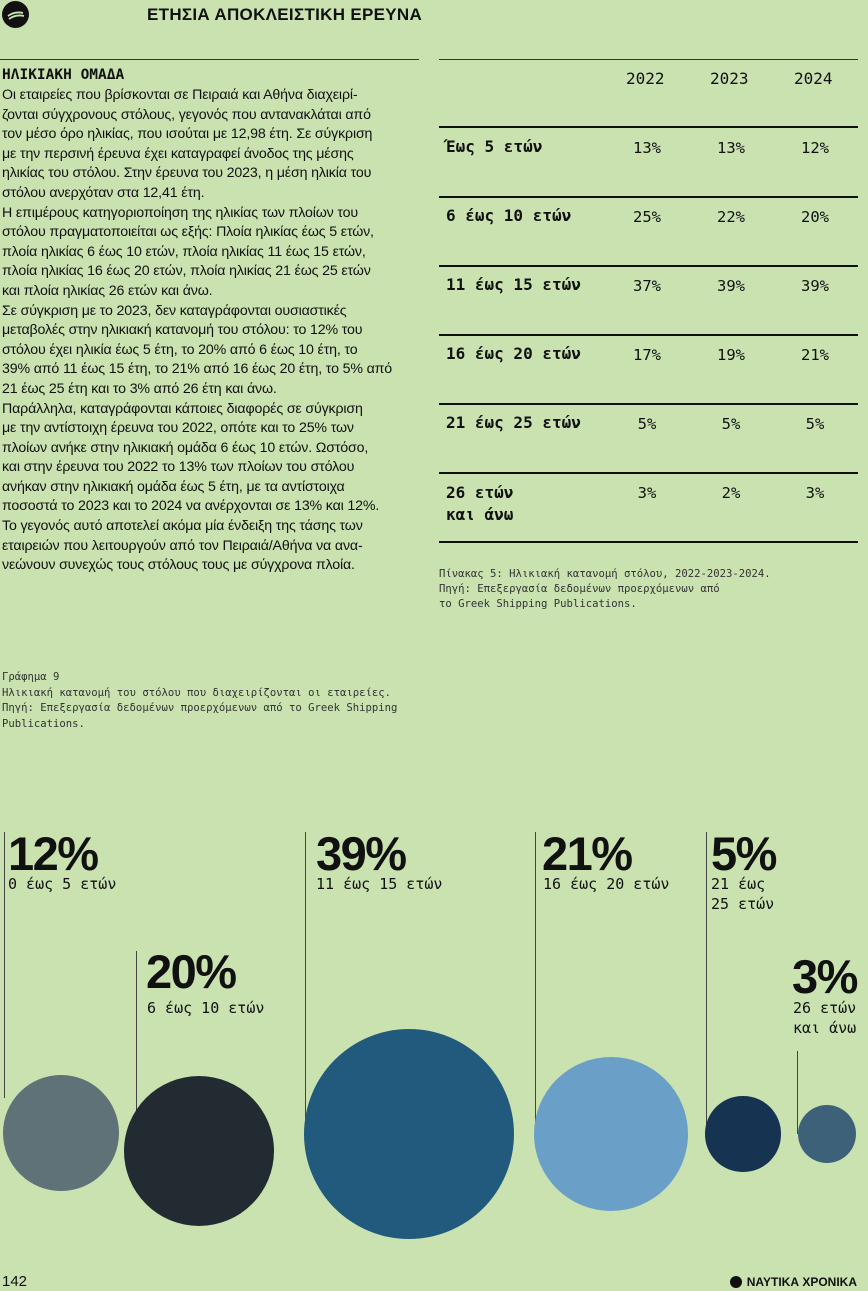  Describe the element at coordinates (63, 75) in the screenshot. I see `section-title: ΗΛΙΚΙΑΚΗ ΟΜΑΔΑ` at that location.